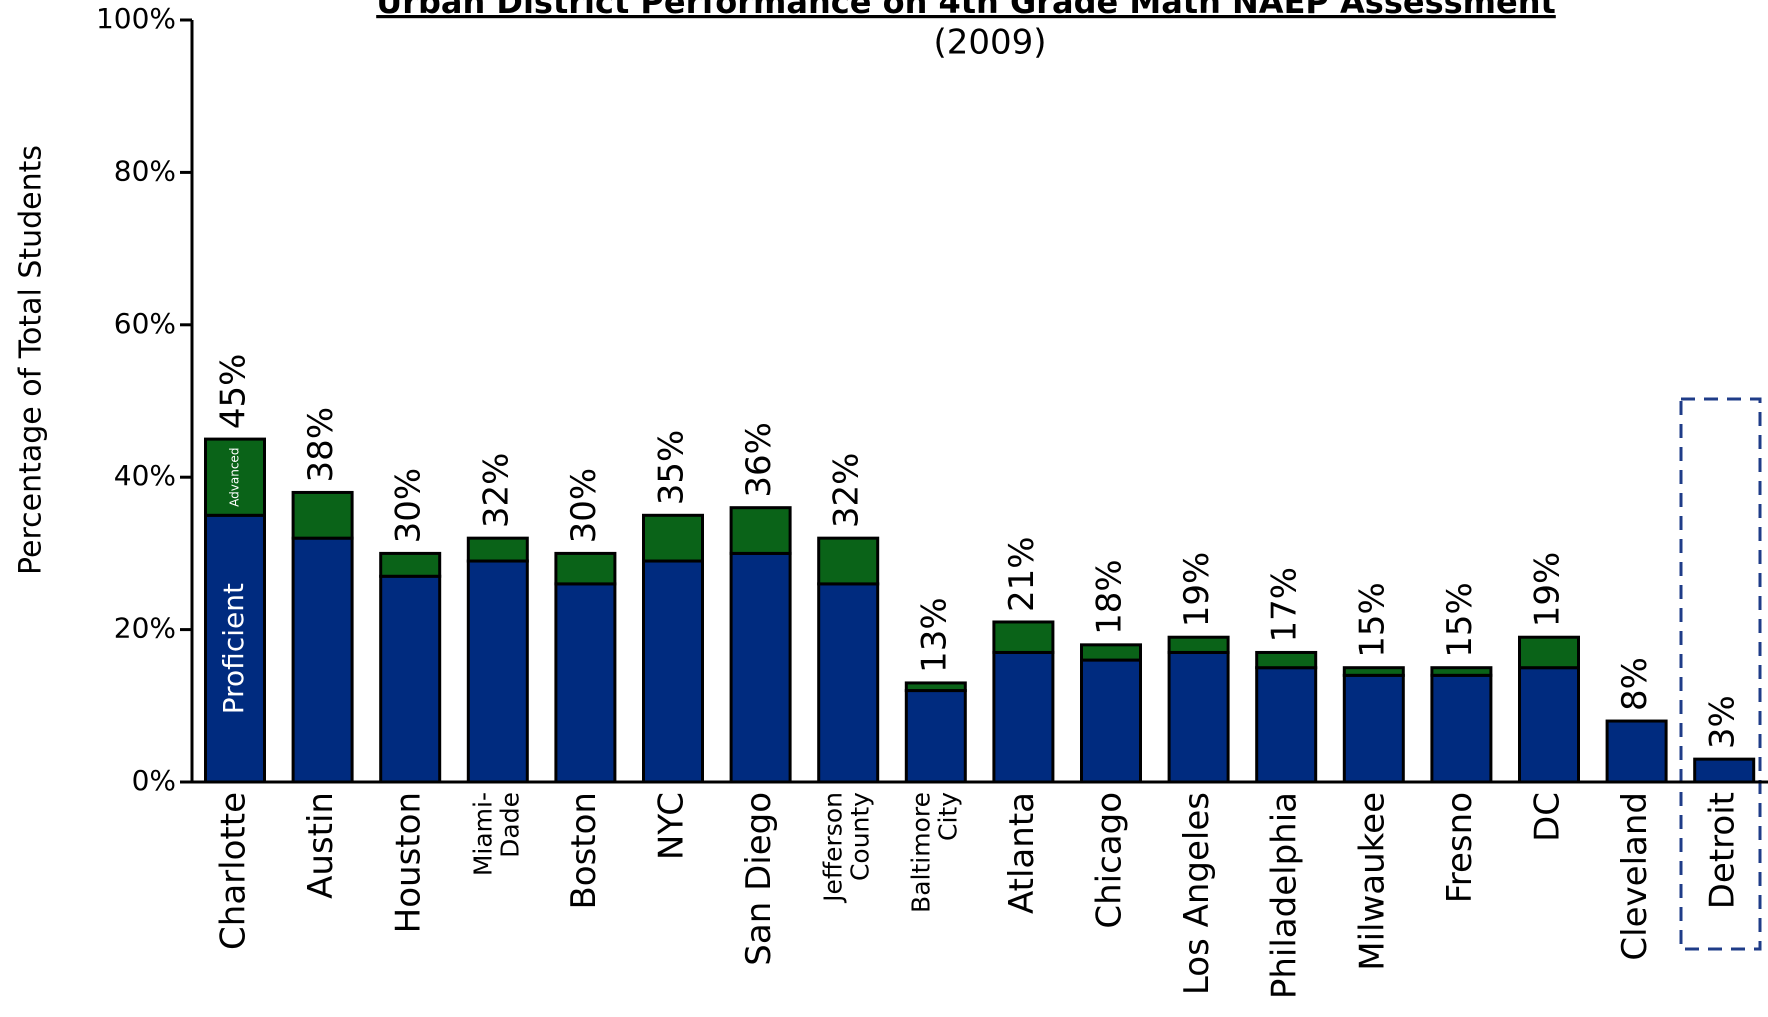 This screenshot has width=1768, height=1017. What do you see at coordinates (409, 862) in the screenshot?
I see `x-tick-label: Houston` at bounding box center [409, 862].